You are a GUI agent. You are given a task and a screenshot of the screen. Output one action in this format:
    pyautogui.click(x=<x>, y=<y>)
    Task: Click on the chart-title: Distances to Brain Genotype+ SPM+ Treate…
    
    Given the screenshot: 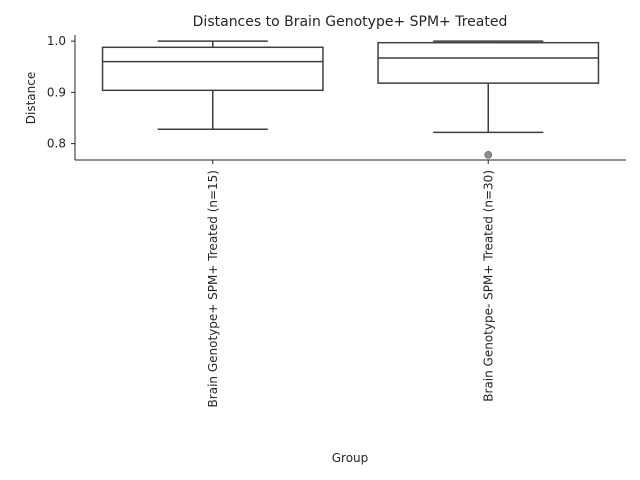 What is the action you would take?
    pyautogui.click(x=350, y=22)
    